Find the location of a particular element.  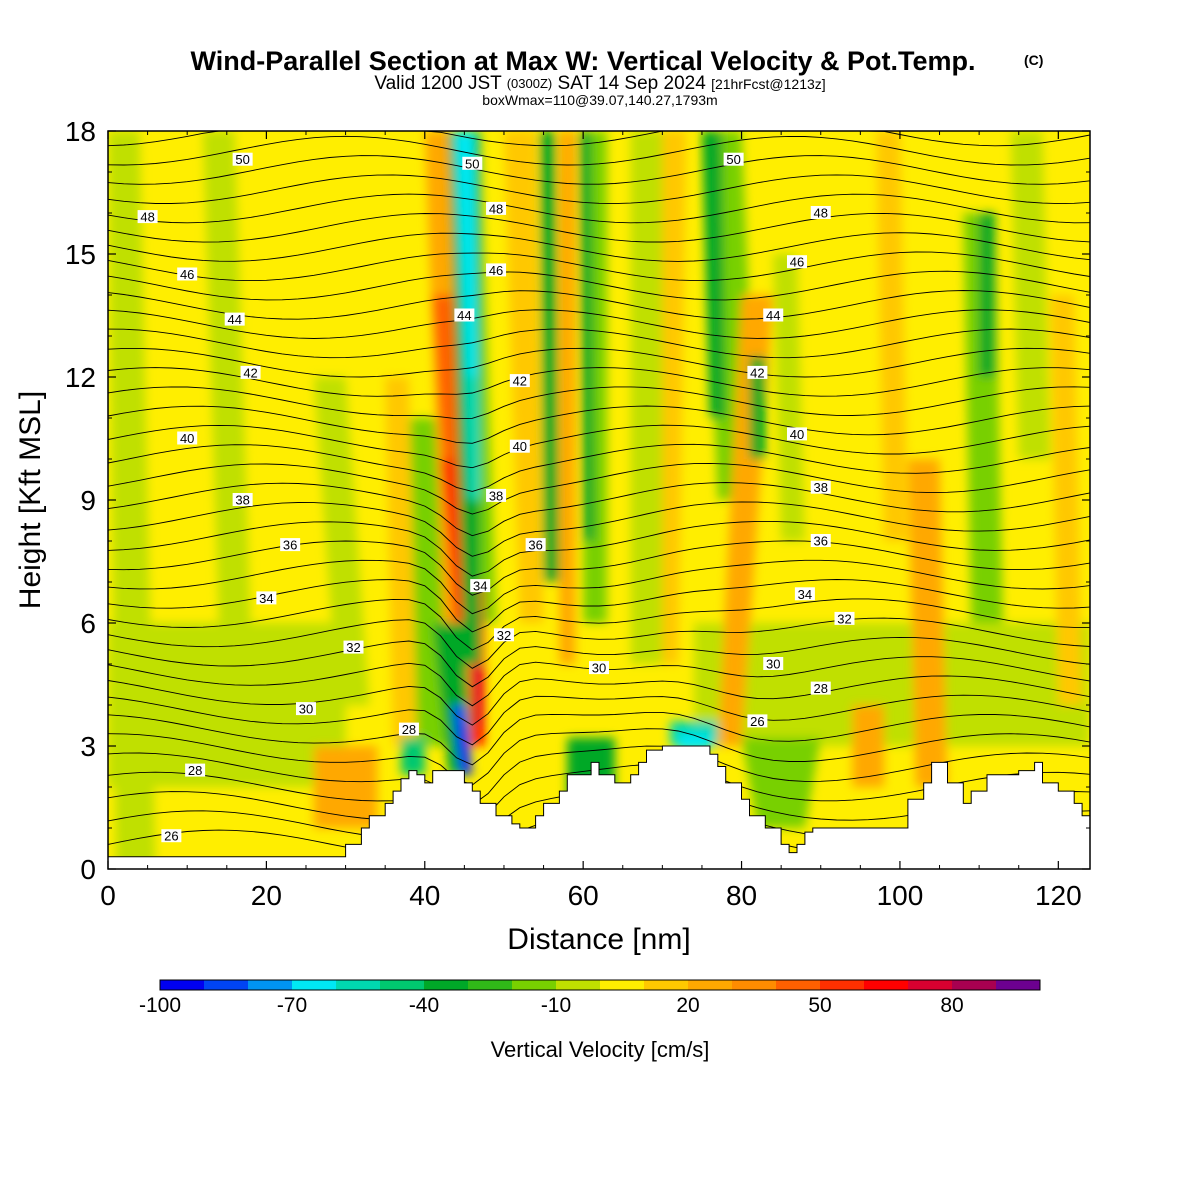

x-tick-label: 40 is located at coordinates (424, 895).